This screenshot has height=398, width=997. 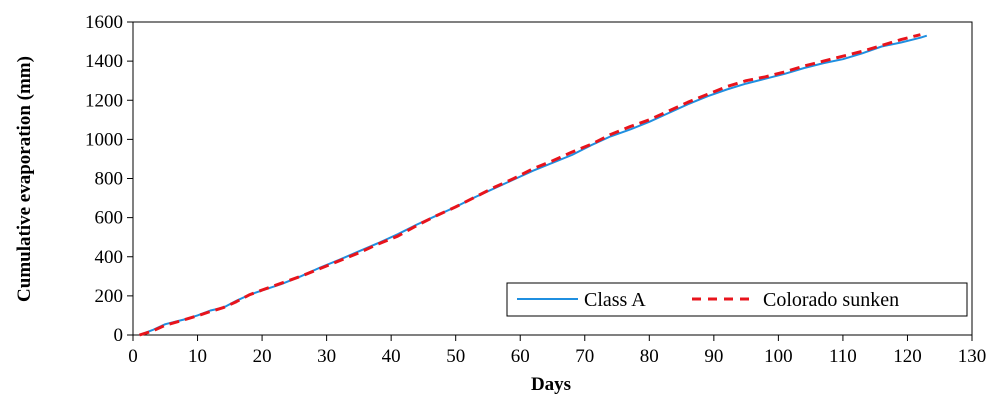 What do you see at coordinates (133, 356) in the screenshot?
I see `x-tick-label: 0` at bounding box center [133, 356].